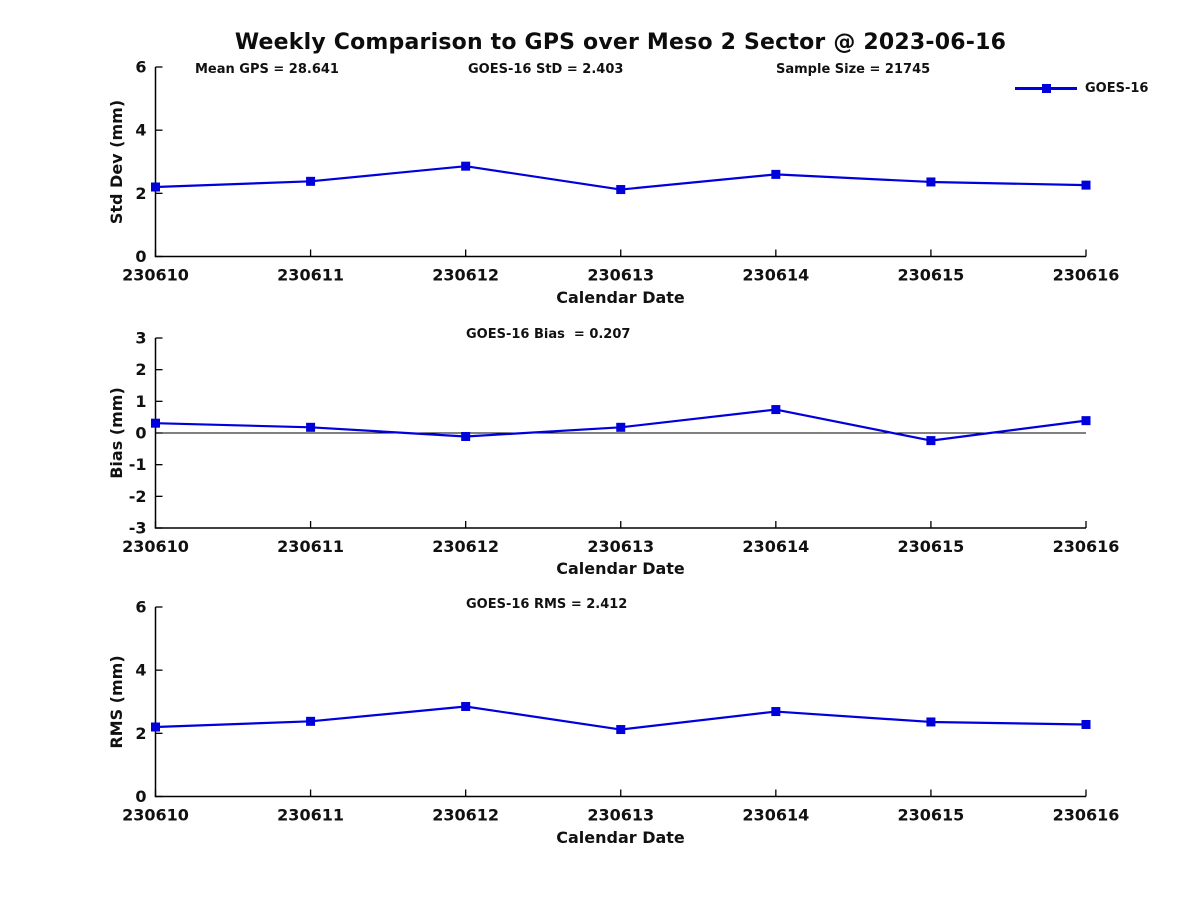 This screenshot has width=1200, height=900. Describe the element at coordinates (548, 334) in the screenshot. I see `stat-goes16-bias: GOES-16 Bias = 0.207` at that location.